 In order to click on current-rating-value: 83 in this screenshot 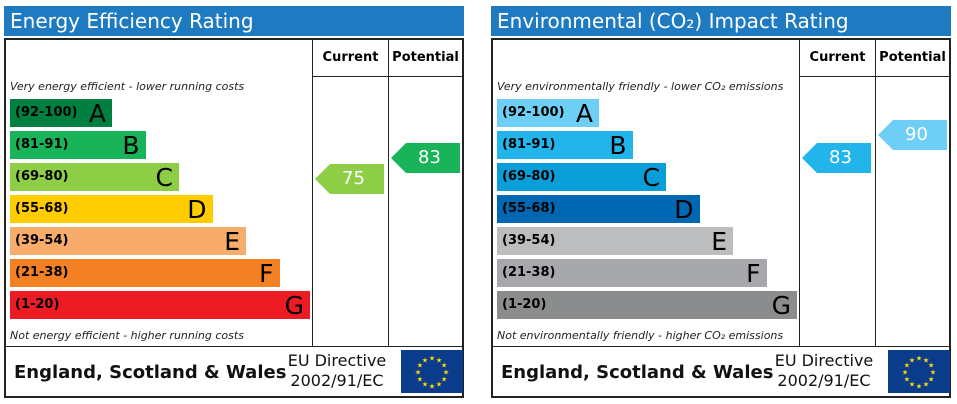, I will do `click(840, 157)`.